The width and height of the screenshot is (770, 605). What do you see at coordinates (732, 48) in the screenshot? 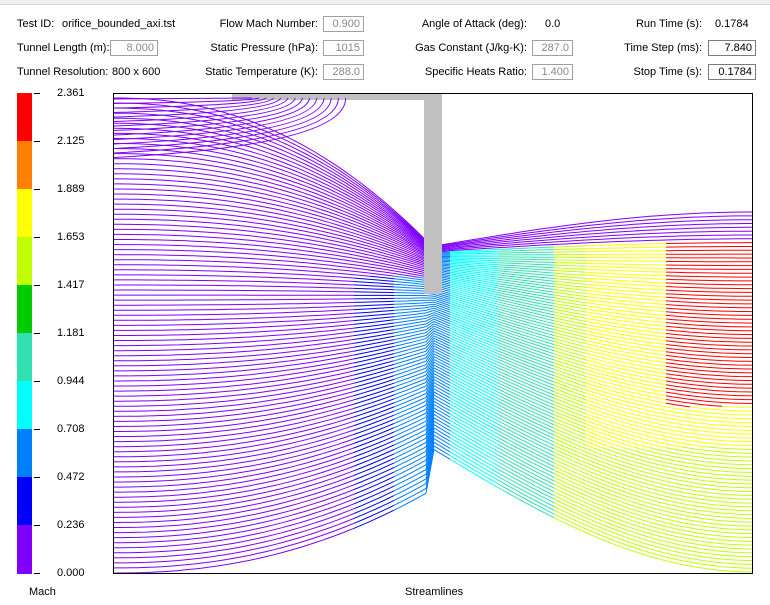
I see `time-step-field: 7.840` at bounding box center [732, 48].